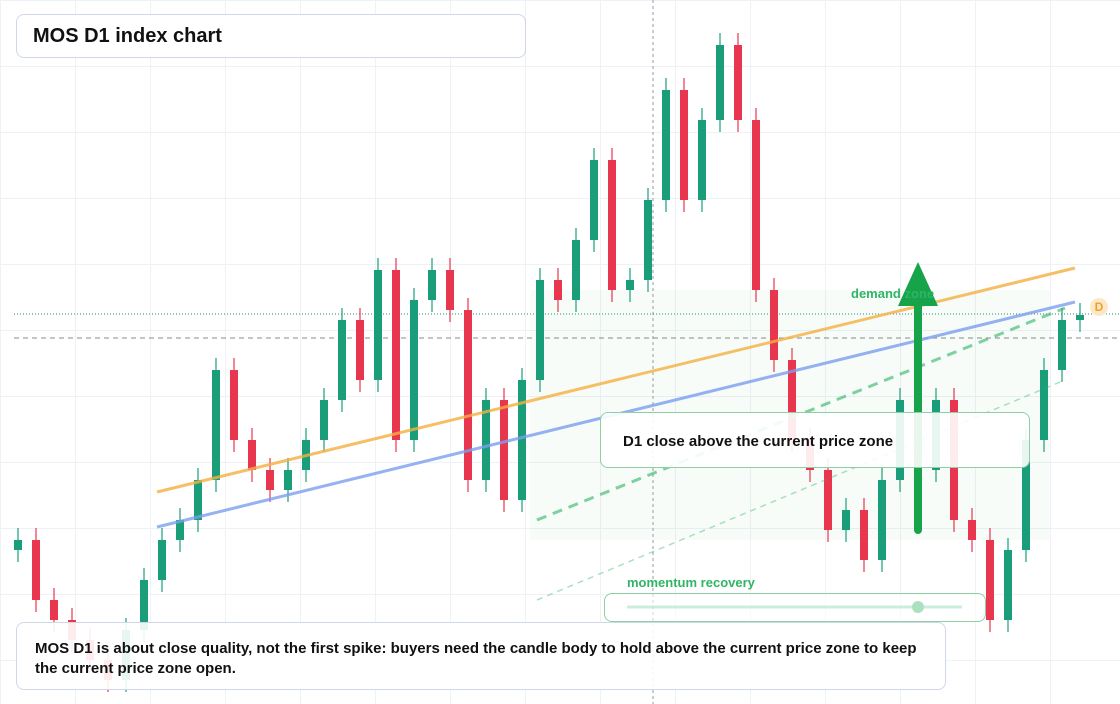  I want to click on demand-label: demand zone, so click(893, 293).